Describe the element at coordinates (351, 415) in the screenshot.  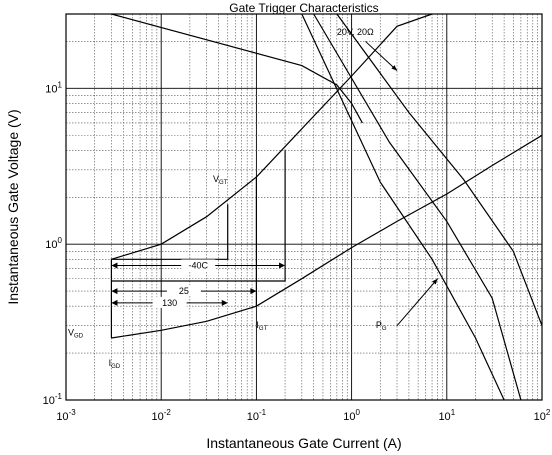
I see `x-tick-label: 10⁰` at that location.